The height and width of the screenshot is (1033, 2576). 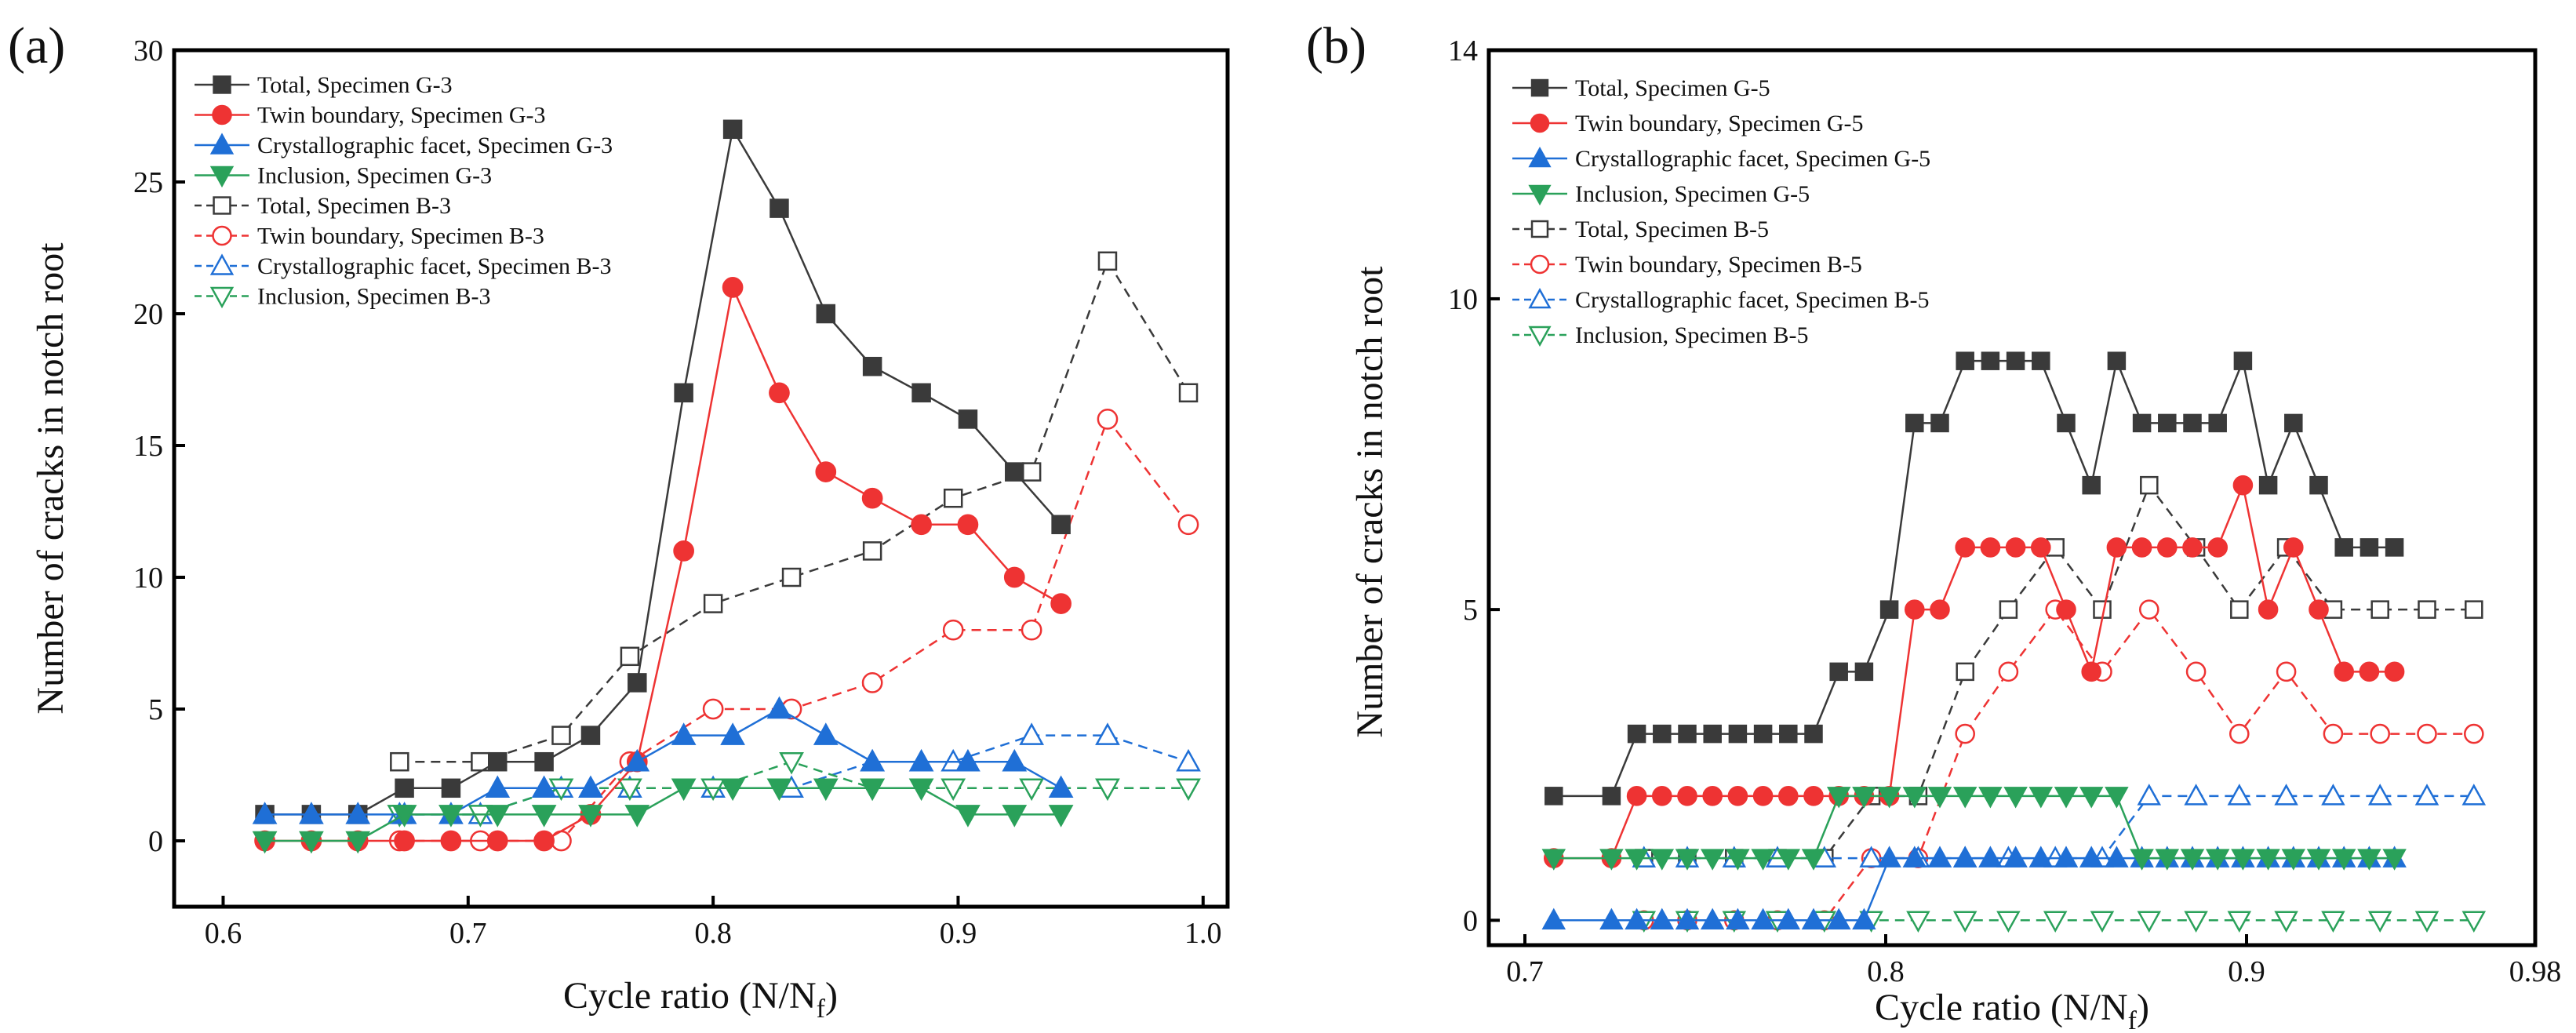 I want to click on x-tick-label: 0.8, so click(x=713, y=933).